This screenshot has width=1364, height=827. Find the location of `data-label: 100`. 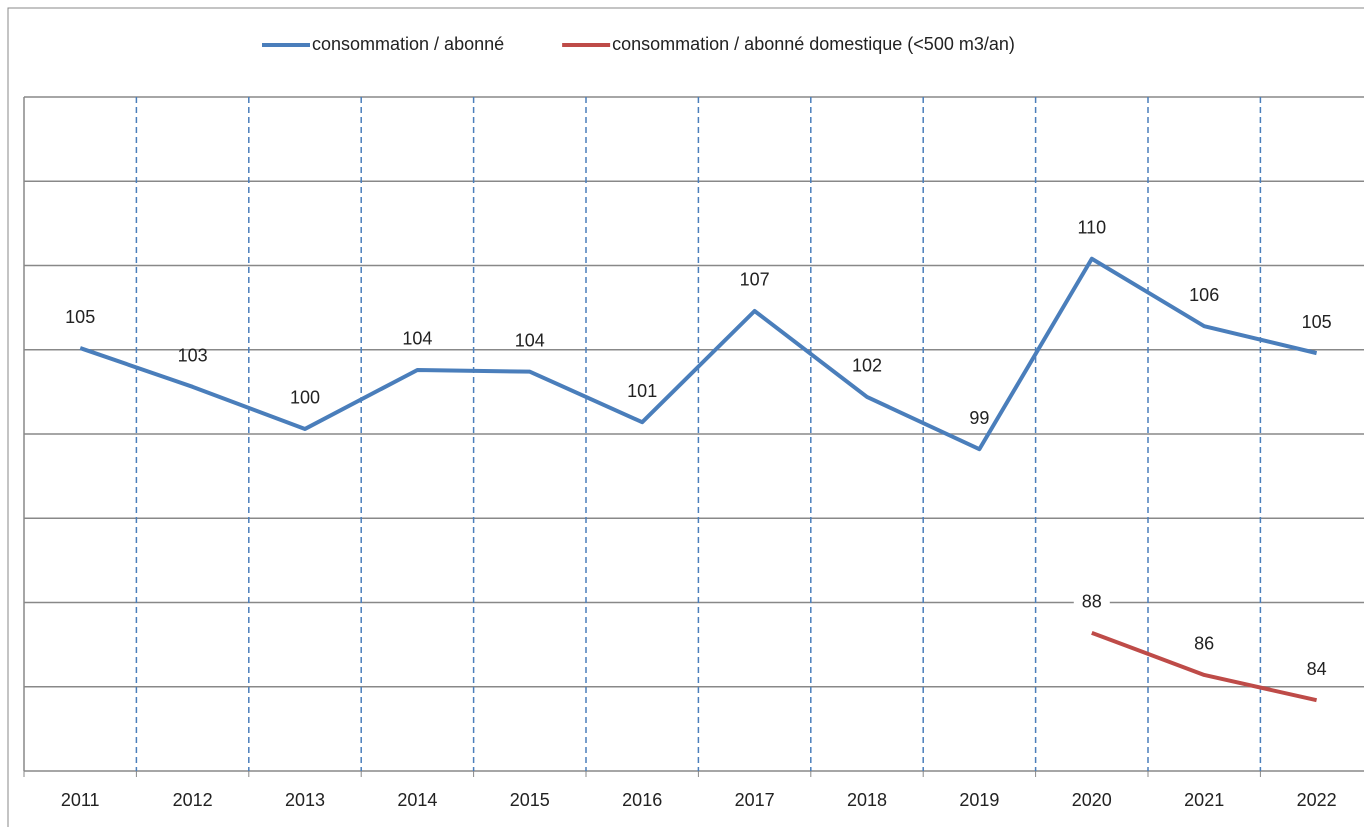

data-label: 100 is located at coordinates (305, 398).